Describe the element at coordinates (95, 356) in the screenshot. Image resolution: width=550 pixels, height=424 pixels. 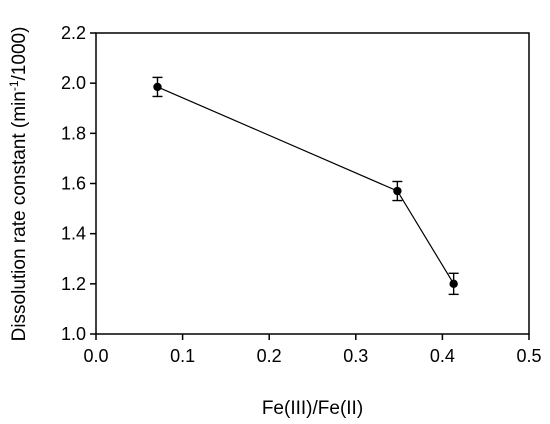
I see `x-tick-label: 0.0` at that location.